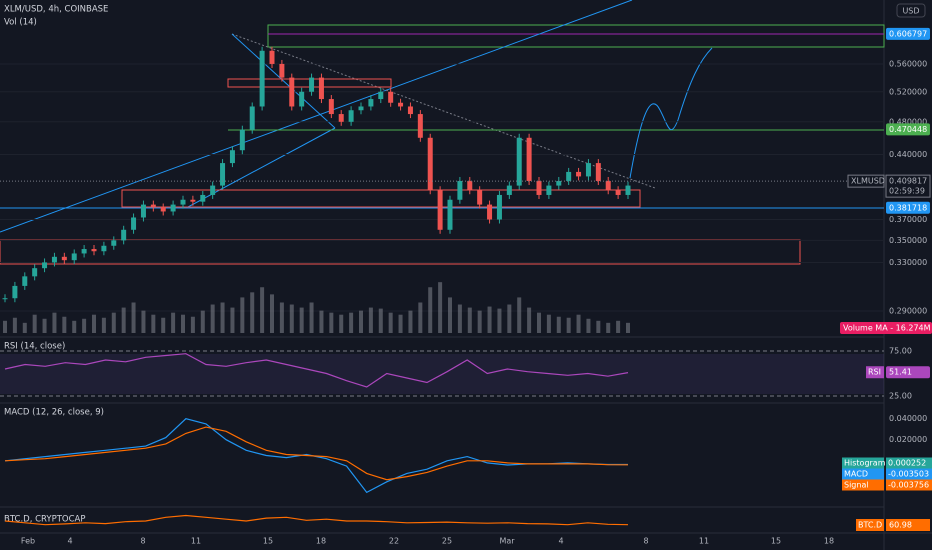 The height and width of the screenshot is (550, 932). I want to click on date-label: 8, so click(142, 541).